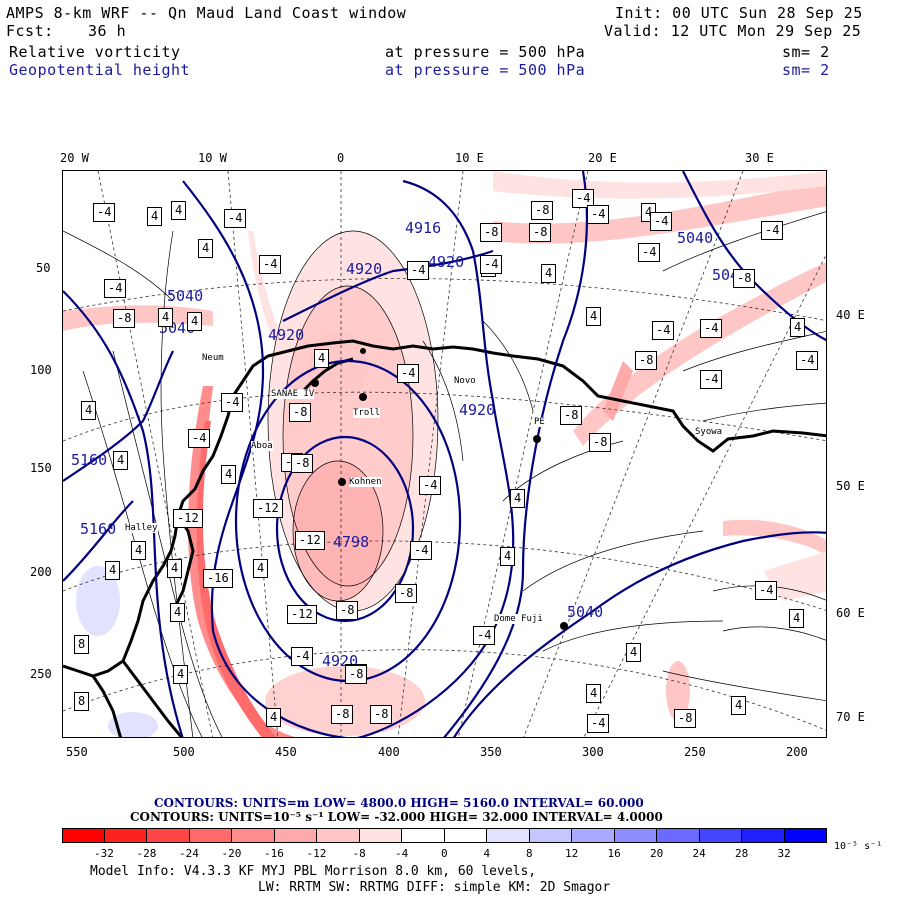 The image size is (900, 900). I want to click on x-tick-label: 300, so click(593, 752).